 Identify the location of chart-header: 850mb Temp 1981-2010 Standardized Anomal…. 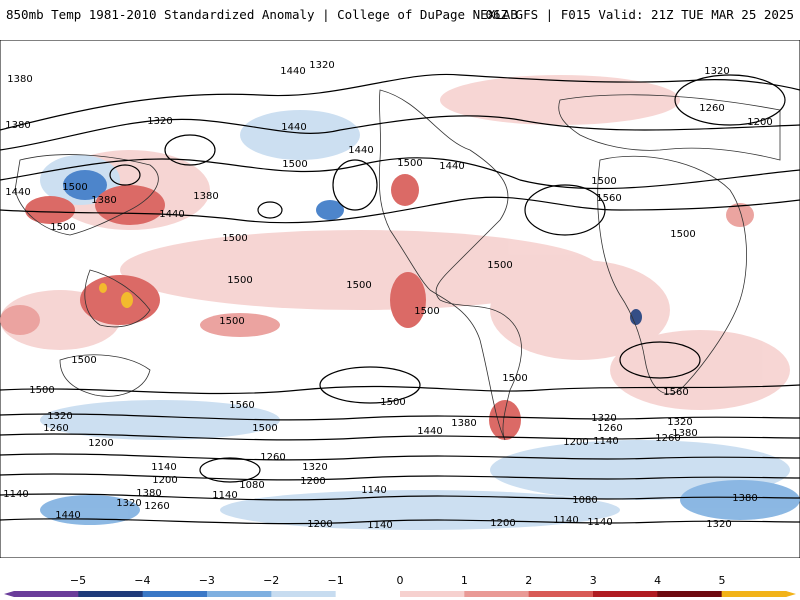
(400, 15).